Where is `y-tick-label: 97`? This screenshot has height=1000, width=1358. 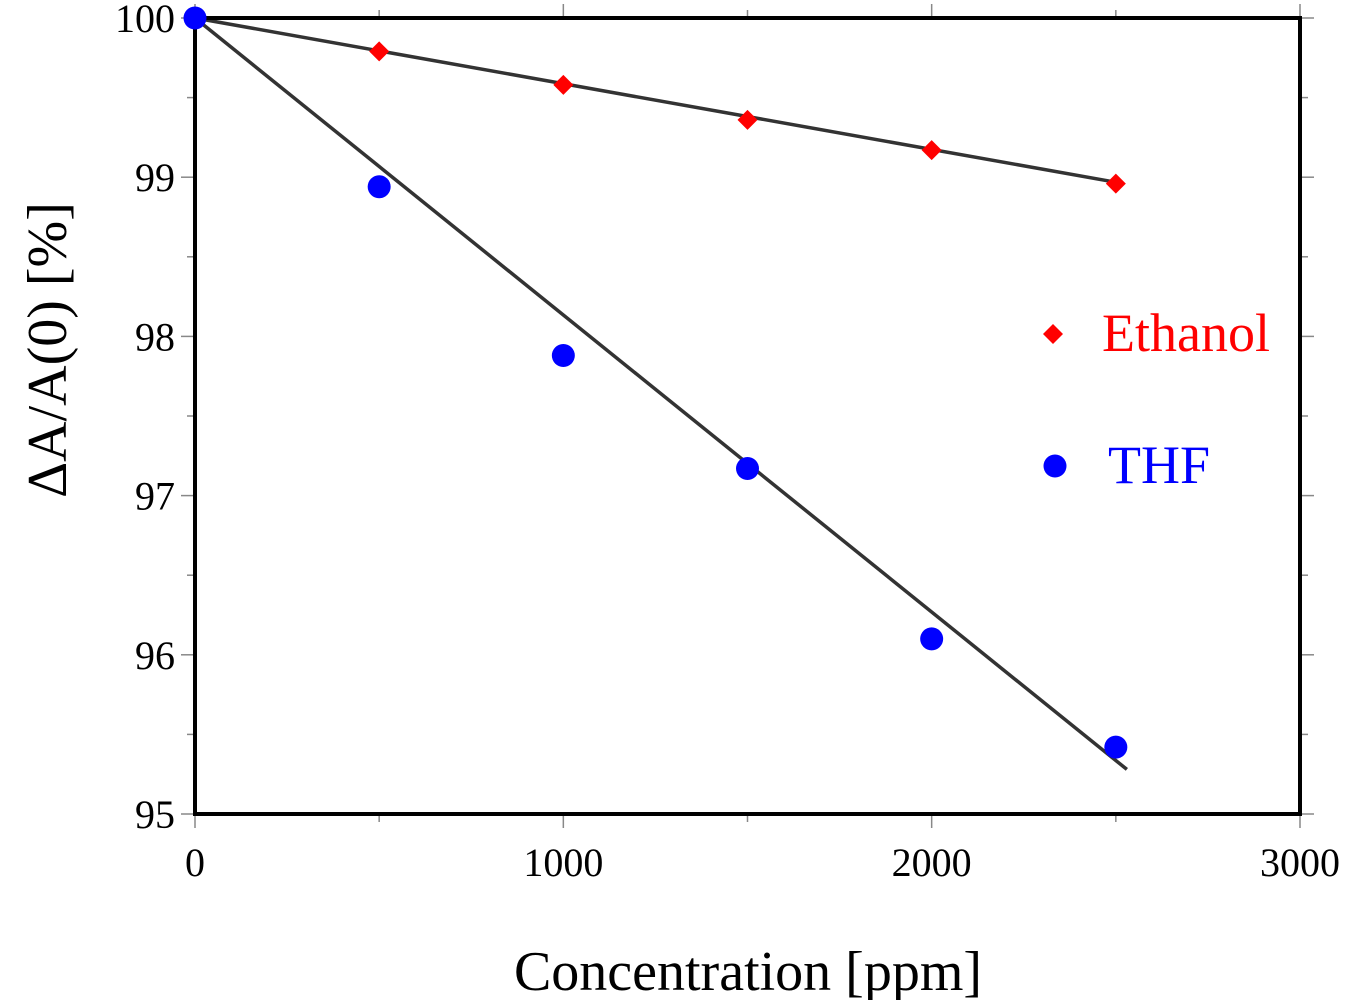 y-tick-label: 97 is located at coordinates (155, 496).